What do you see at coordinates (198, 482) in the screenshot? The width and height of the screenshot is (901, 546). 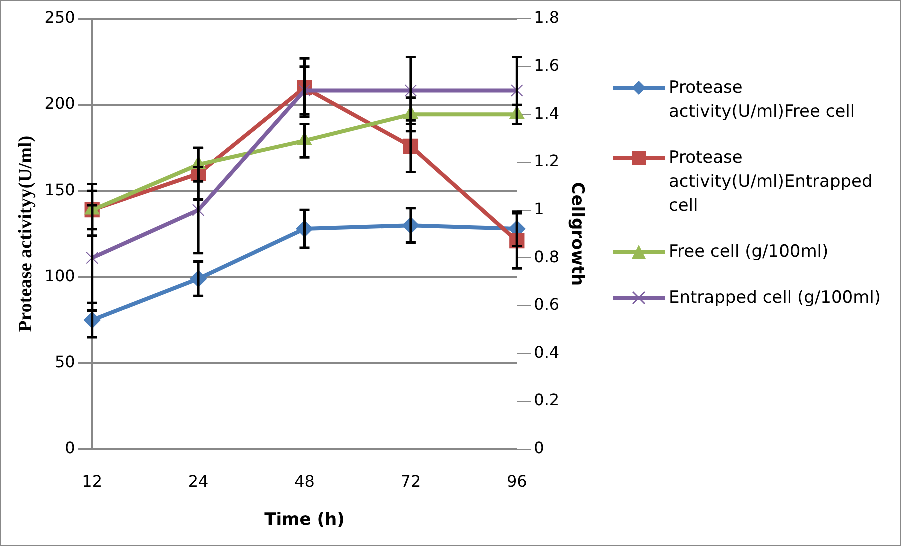 I see `x-tick-label: 24` at bounding box center [198, 482].